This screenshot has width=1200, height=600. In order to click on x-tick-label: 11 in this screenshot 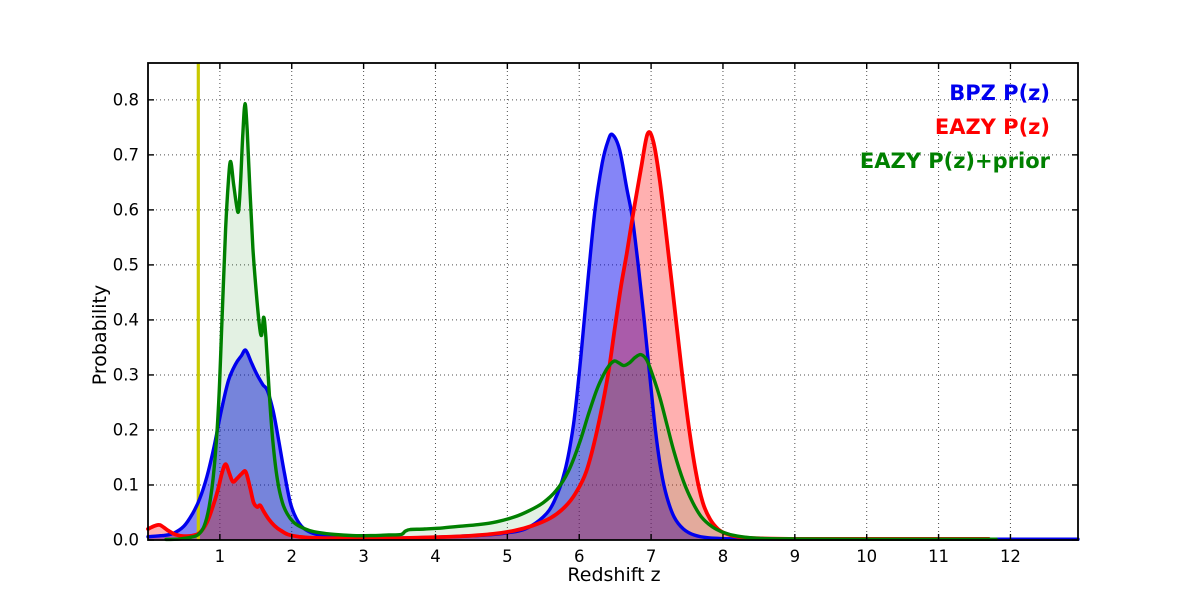, I will do `click(938, 556)`.